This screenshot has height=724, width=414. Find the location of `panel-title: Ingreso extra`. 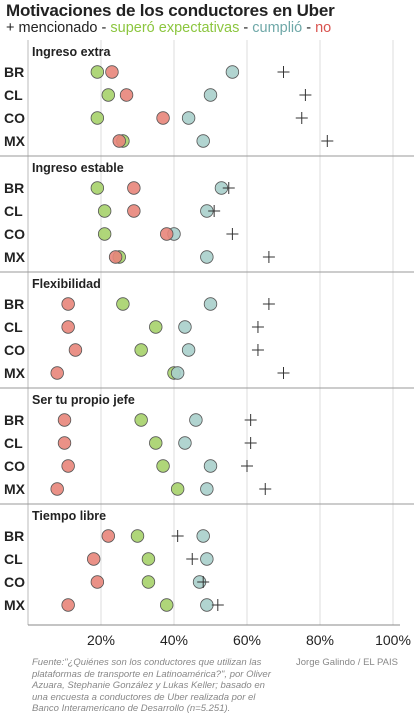

panel-title: Ingreso extra is located at coordinates (72, 52).